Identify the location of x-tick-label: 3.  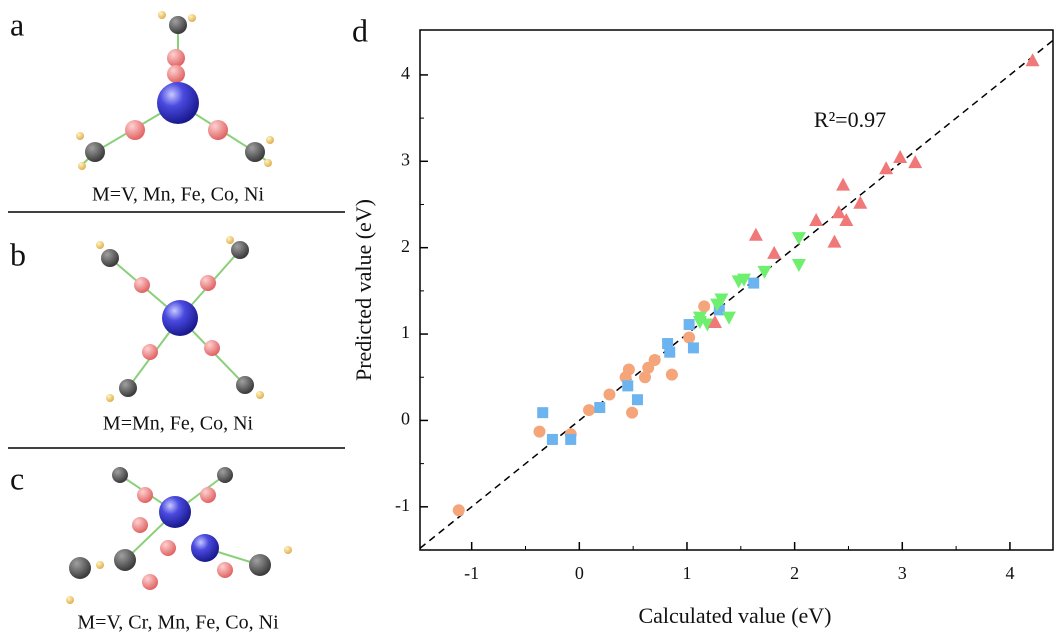
(902, 573).